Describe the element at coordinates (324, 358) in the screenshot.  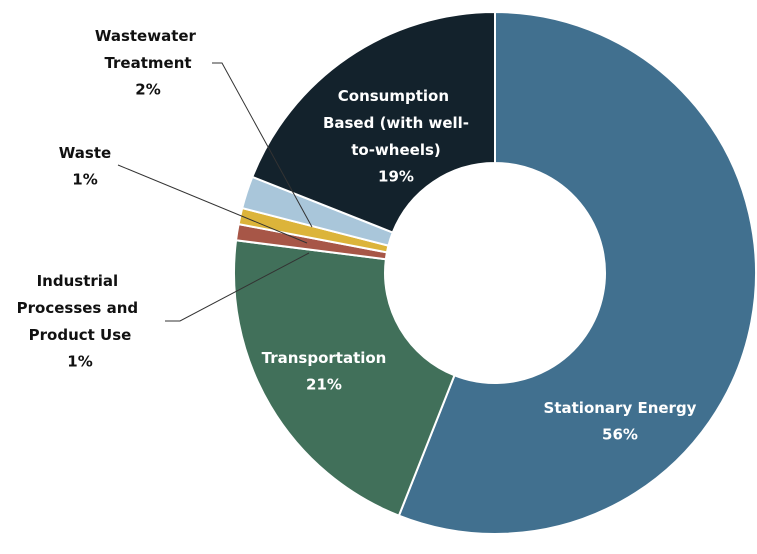
I see `slice-label: Transportation` at that location.